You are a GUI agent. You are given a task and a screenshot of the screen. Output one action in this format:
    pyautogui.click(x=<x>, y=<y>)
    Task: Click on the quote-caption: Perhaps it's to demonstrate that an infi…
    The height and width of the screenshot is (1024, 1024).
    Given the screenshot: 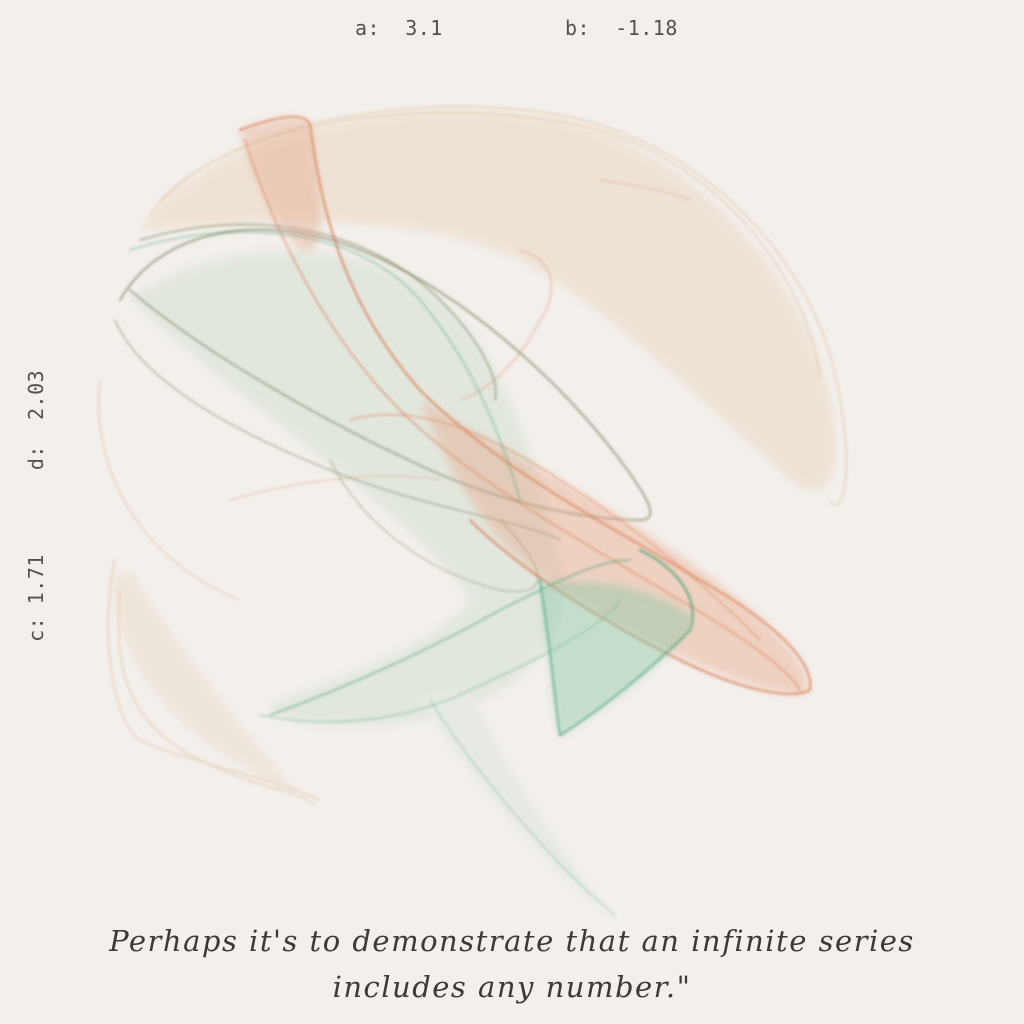 What is the action you would take?
    pyautogui.click(x=512, y=964)
    